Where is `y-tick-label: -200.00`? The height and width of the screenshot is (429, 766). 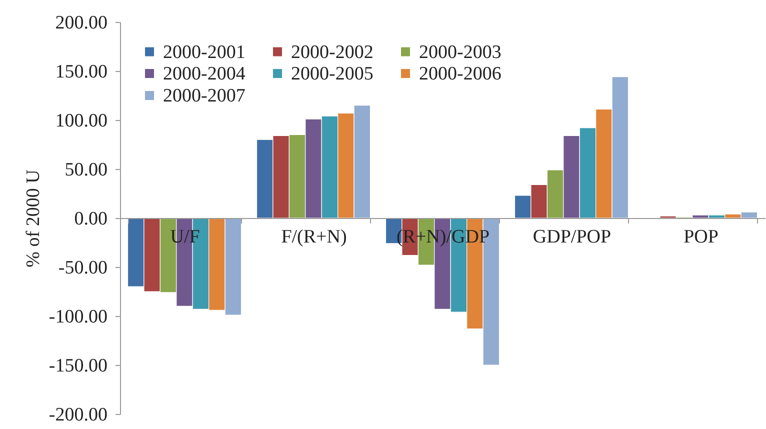
y-tick-label: -200.00 is located at coordinates (78, 415).